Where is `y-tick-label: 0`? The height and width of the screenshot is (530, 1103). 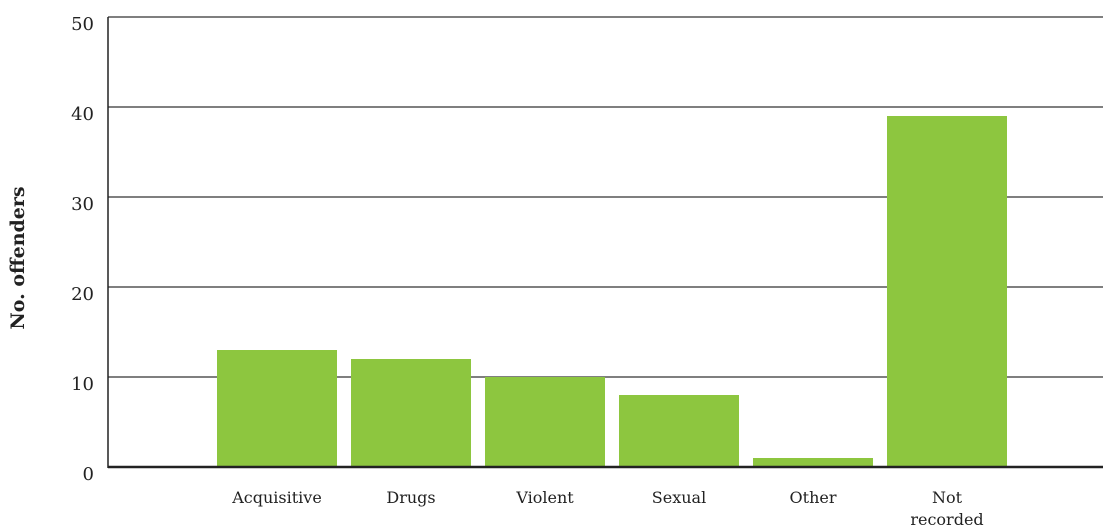 y-tick-label: 0 is located at coordinates (88, 474).